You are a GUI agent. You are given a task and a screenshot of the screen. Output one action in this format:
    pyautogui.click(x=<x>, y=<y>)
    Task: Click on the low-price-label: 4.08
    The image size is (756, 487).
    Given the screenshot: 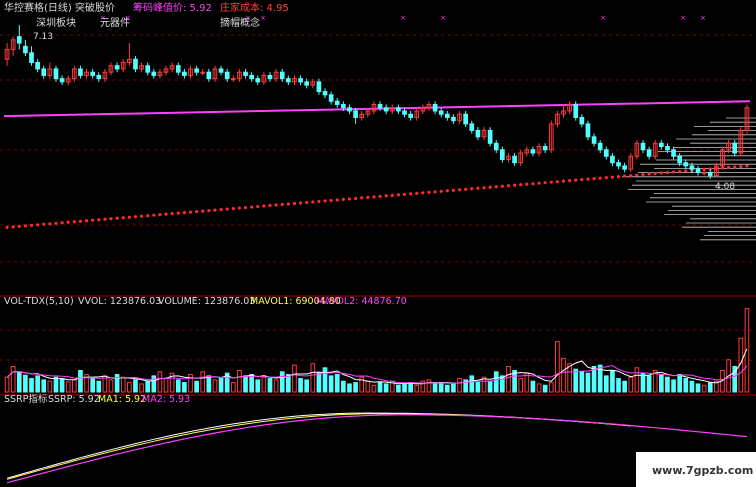 What is the action you would take?
    pyautogui.click(x=725, y=187)
    